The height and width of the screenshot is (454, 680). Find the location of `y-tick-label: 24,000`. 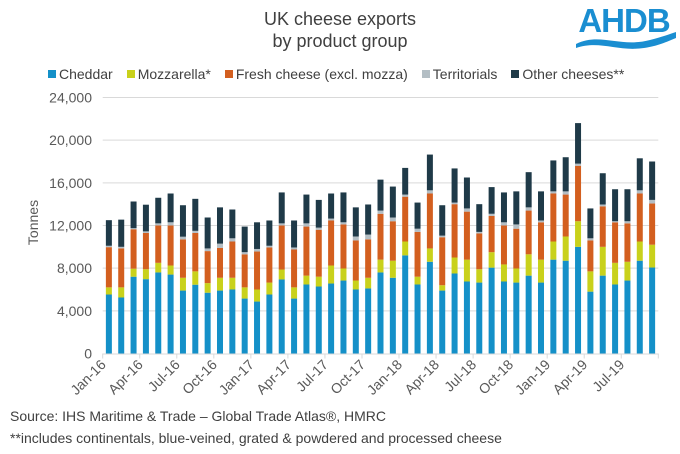

y-tick-label: 24,000 is located at coordinates (70, 98).